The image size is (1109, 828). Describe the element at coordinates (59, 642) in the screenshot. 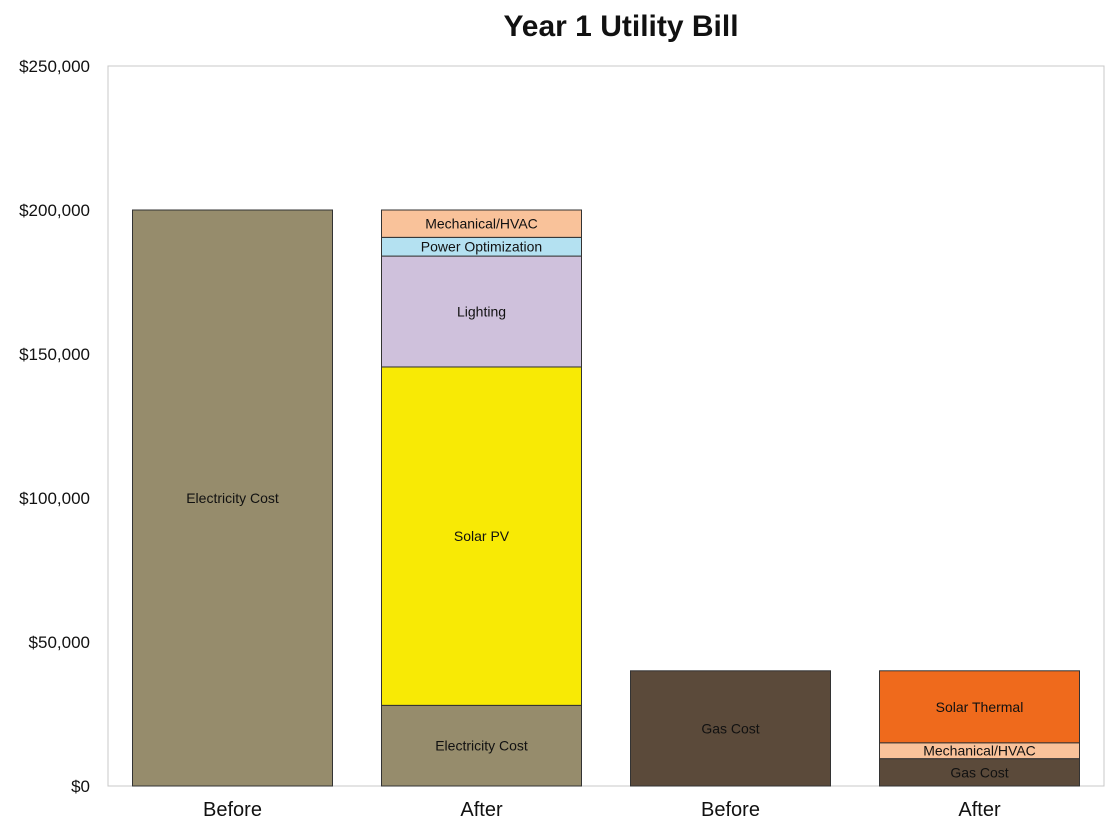

I see `y-tick-label: $50,000` at that location.